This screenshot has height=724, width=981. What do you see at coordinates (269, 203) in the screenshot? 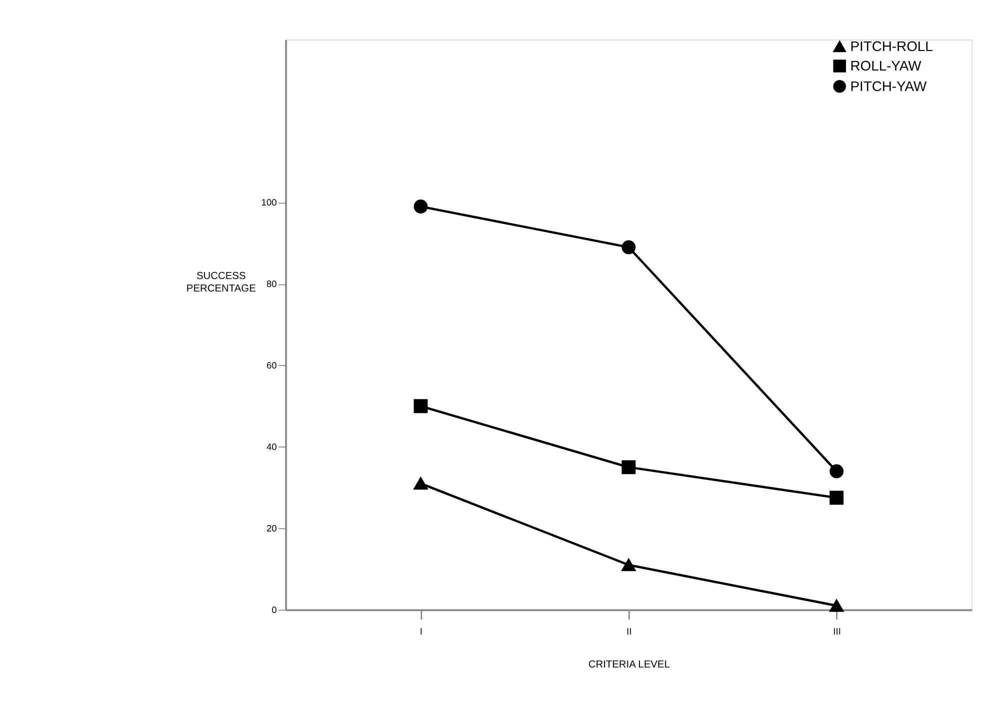
I see `y-tick-label: 100` at bounding box center [269, 203].